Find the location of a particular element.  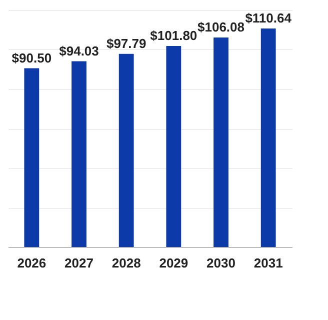

x-tick-label: 2026 is located at coordinates (31, 263).